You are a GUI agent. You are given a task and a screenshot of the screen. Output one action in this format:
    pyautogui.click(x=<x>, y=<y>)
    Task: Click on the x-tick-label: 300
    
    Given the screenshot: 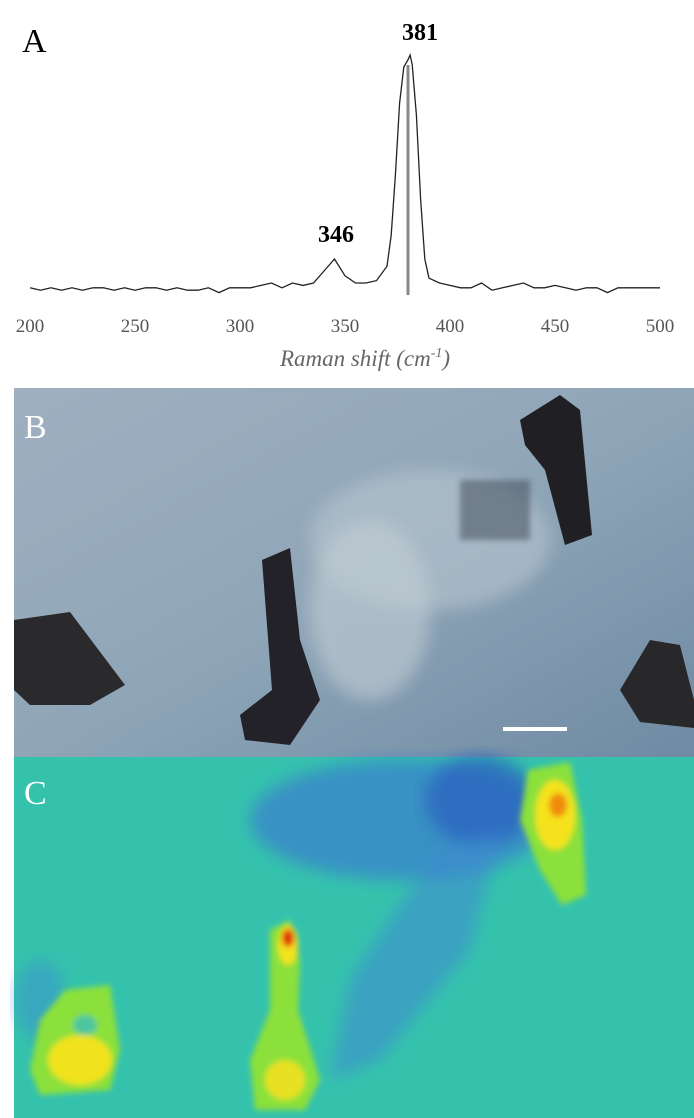 What is the action you would take?
    pyautogui.click(x=240, y=326)
    